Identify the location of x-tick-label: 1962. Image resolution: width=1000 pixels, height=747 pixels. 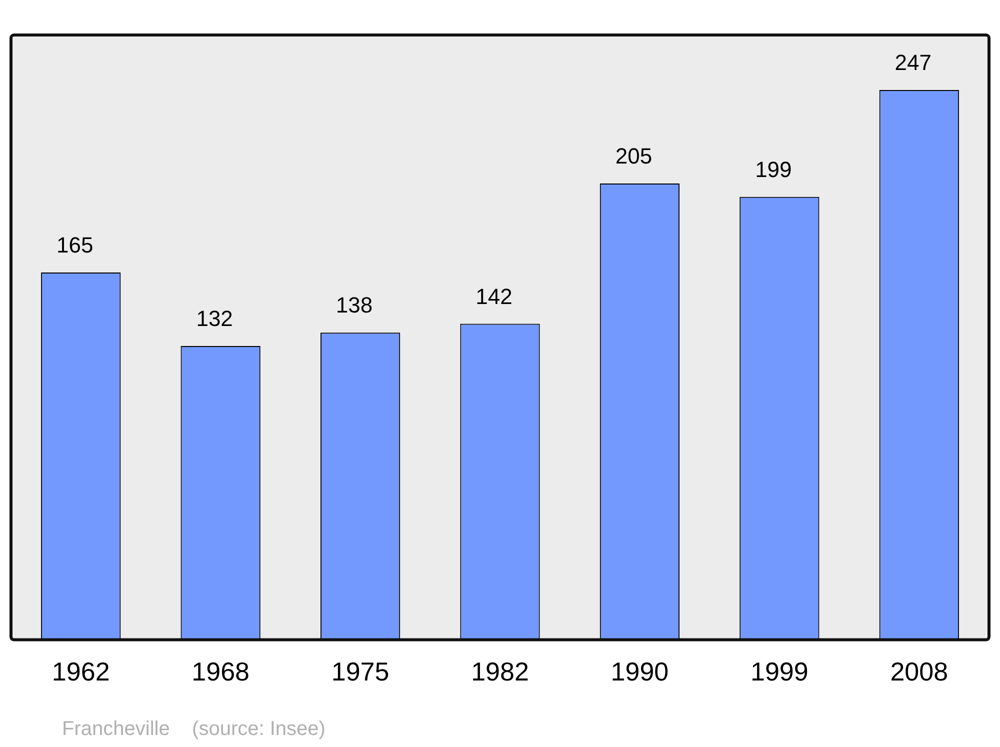
(81, 671).